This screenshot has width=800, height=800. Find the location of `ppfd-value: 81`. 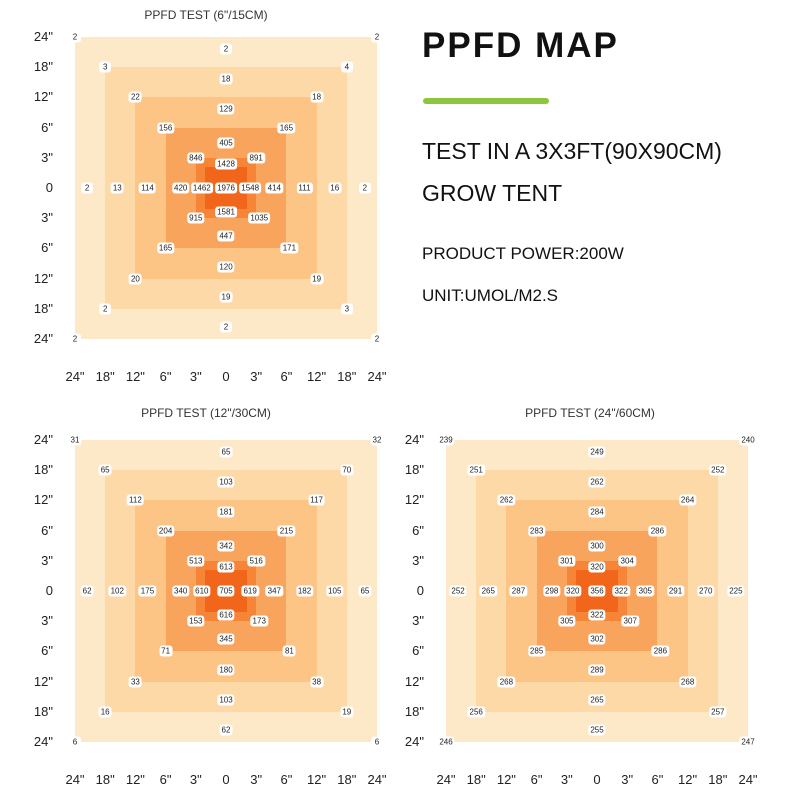

ppfd-value: 81 is located at coordinates (289, 651).